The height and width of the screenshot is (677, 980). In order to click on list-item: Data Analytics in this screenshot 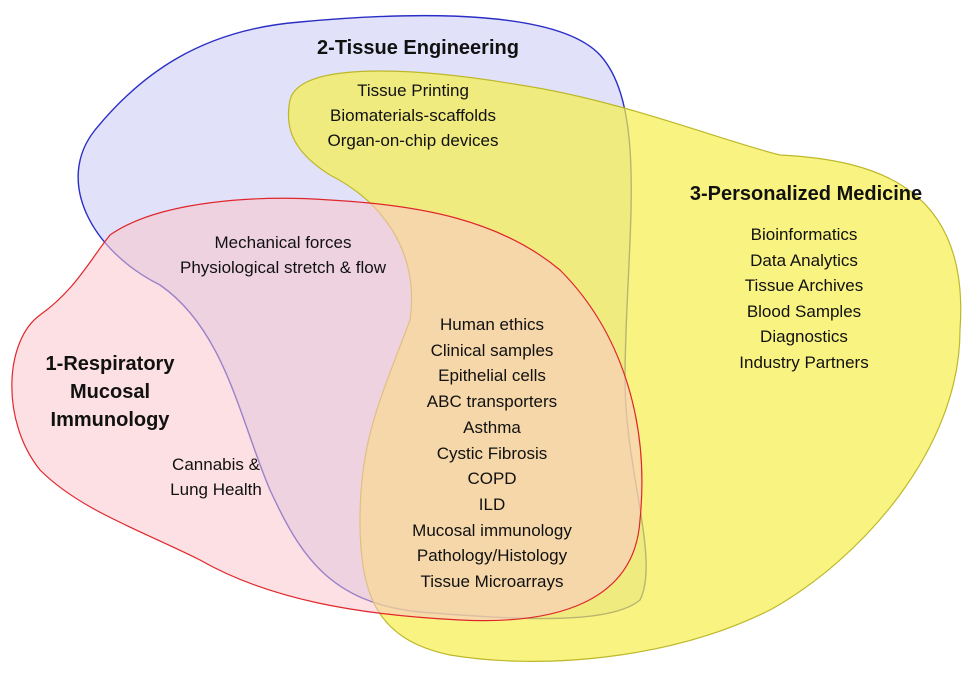, I will do `click(804, 260)`.